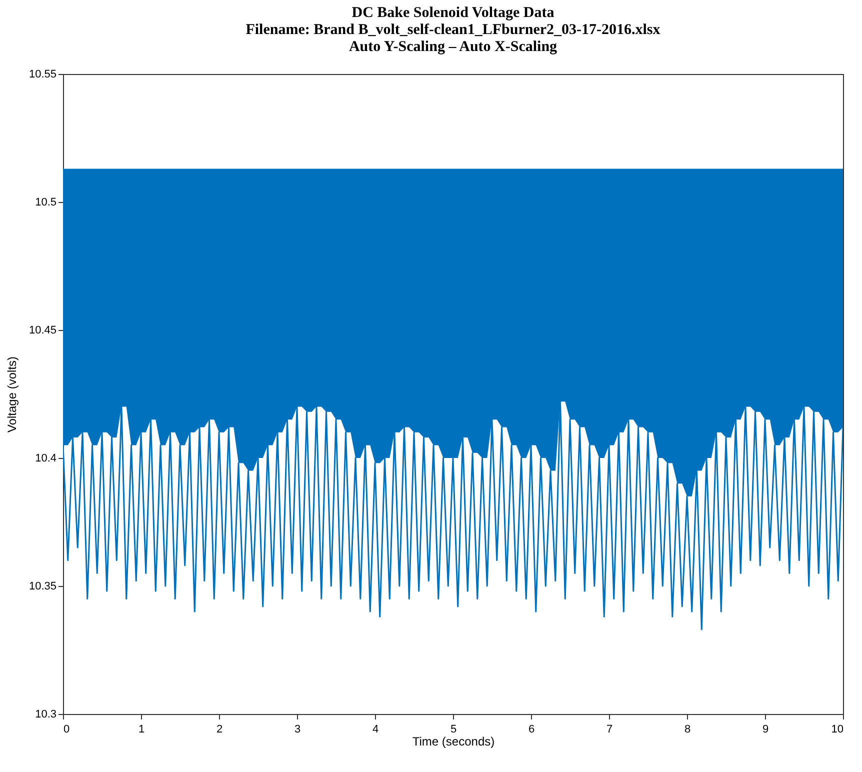 The height and width of the screenshot is (772, 862). I want to click on y-tick-label: 10.4, so click(45, 458).